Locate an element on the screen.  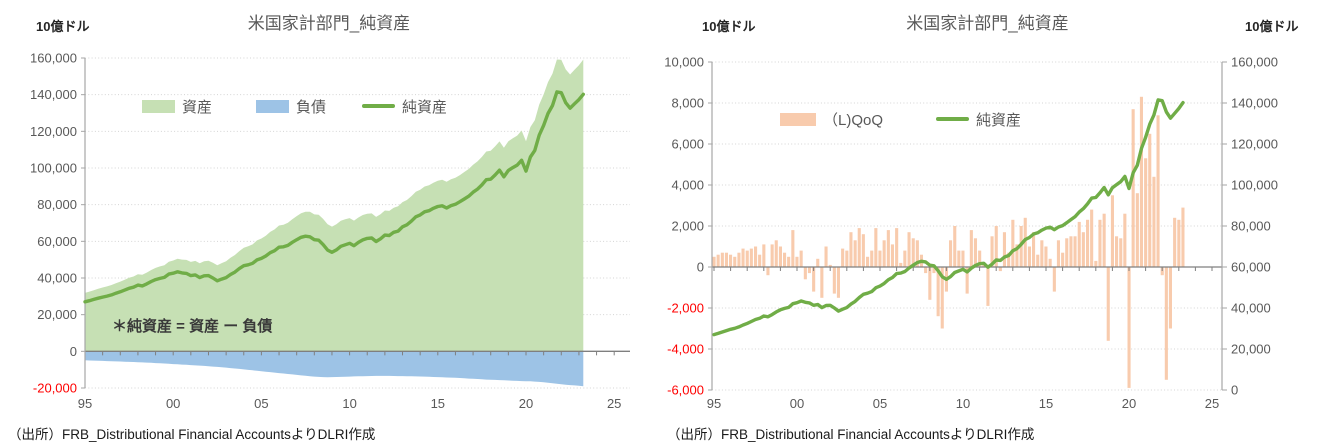
legend-label-net-worth: 純資産 is located at coordinates (425, 107).